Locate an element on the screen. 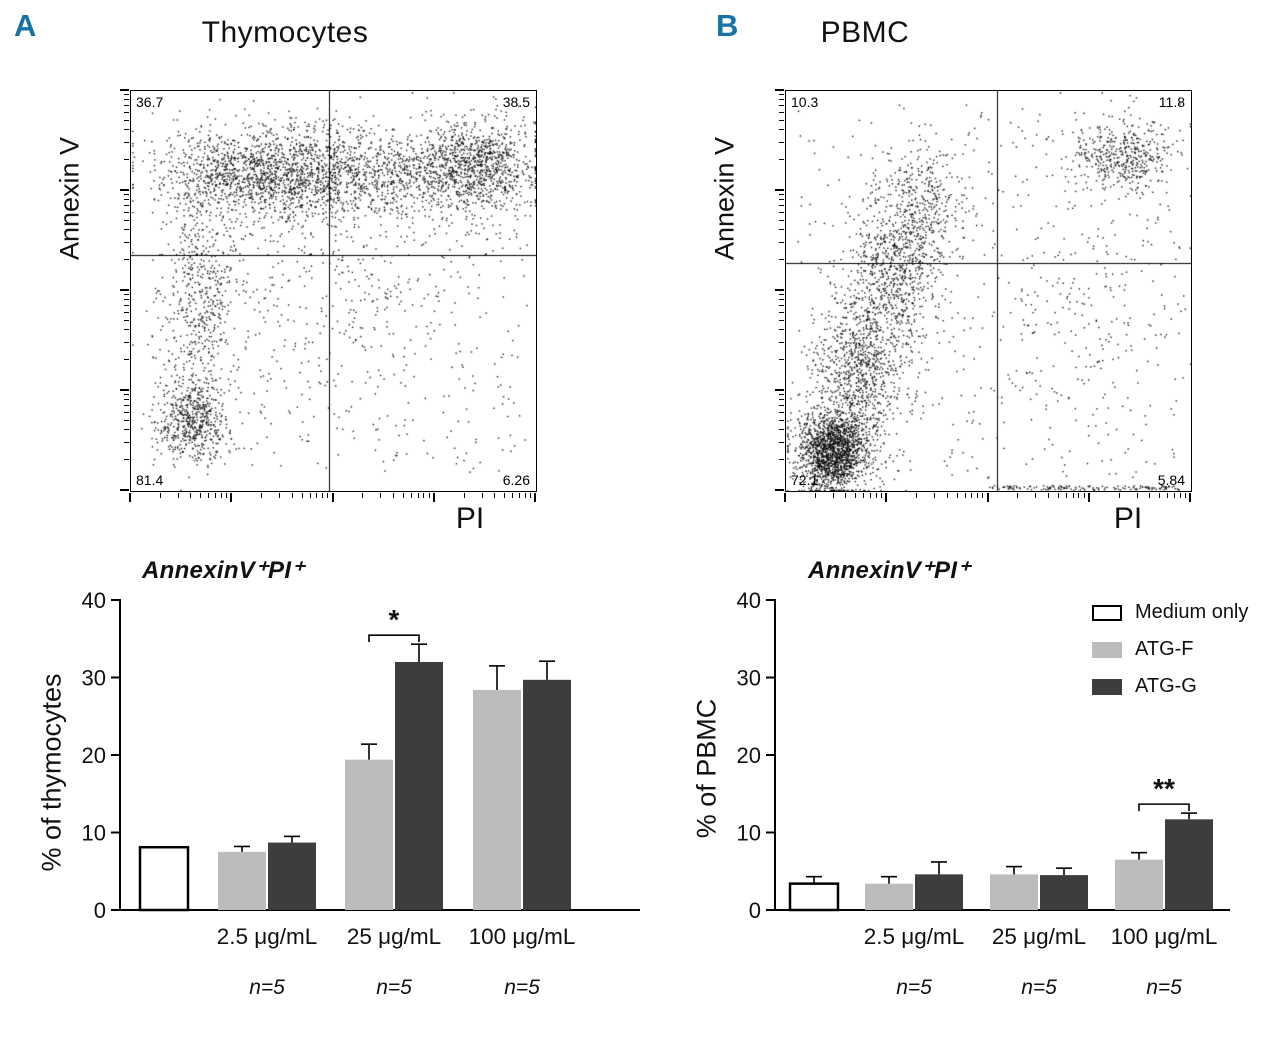 Image resolution: width=1280 pixels, height=1038 pixels. legend-swatch-atg-g is located at coordinates (1107, 686).